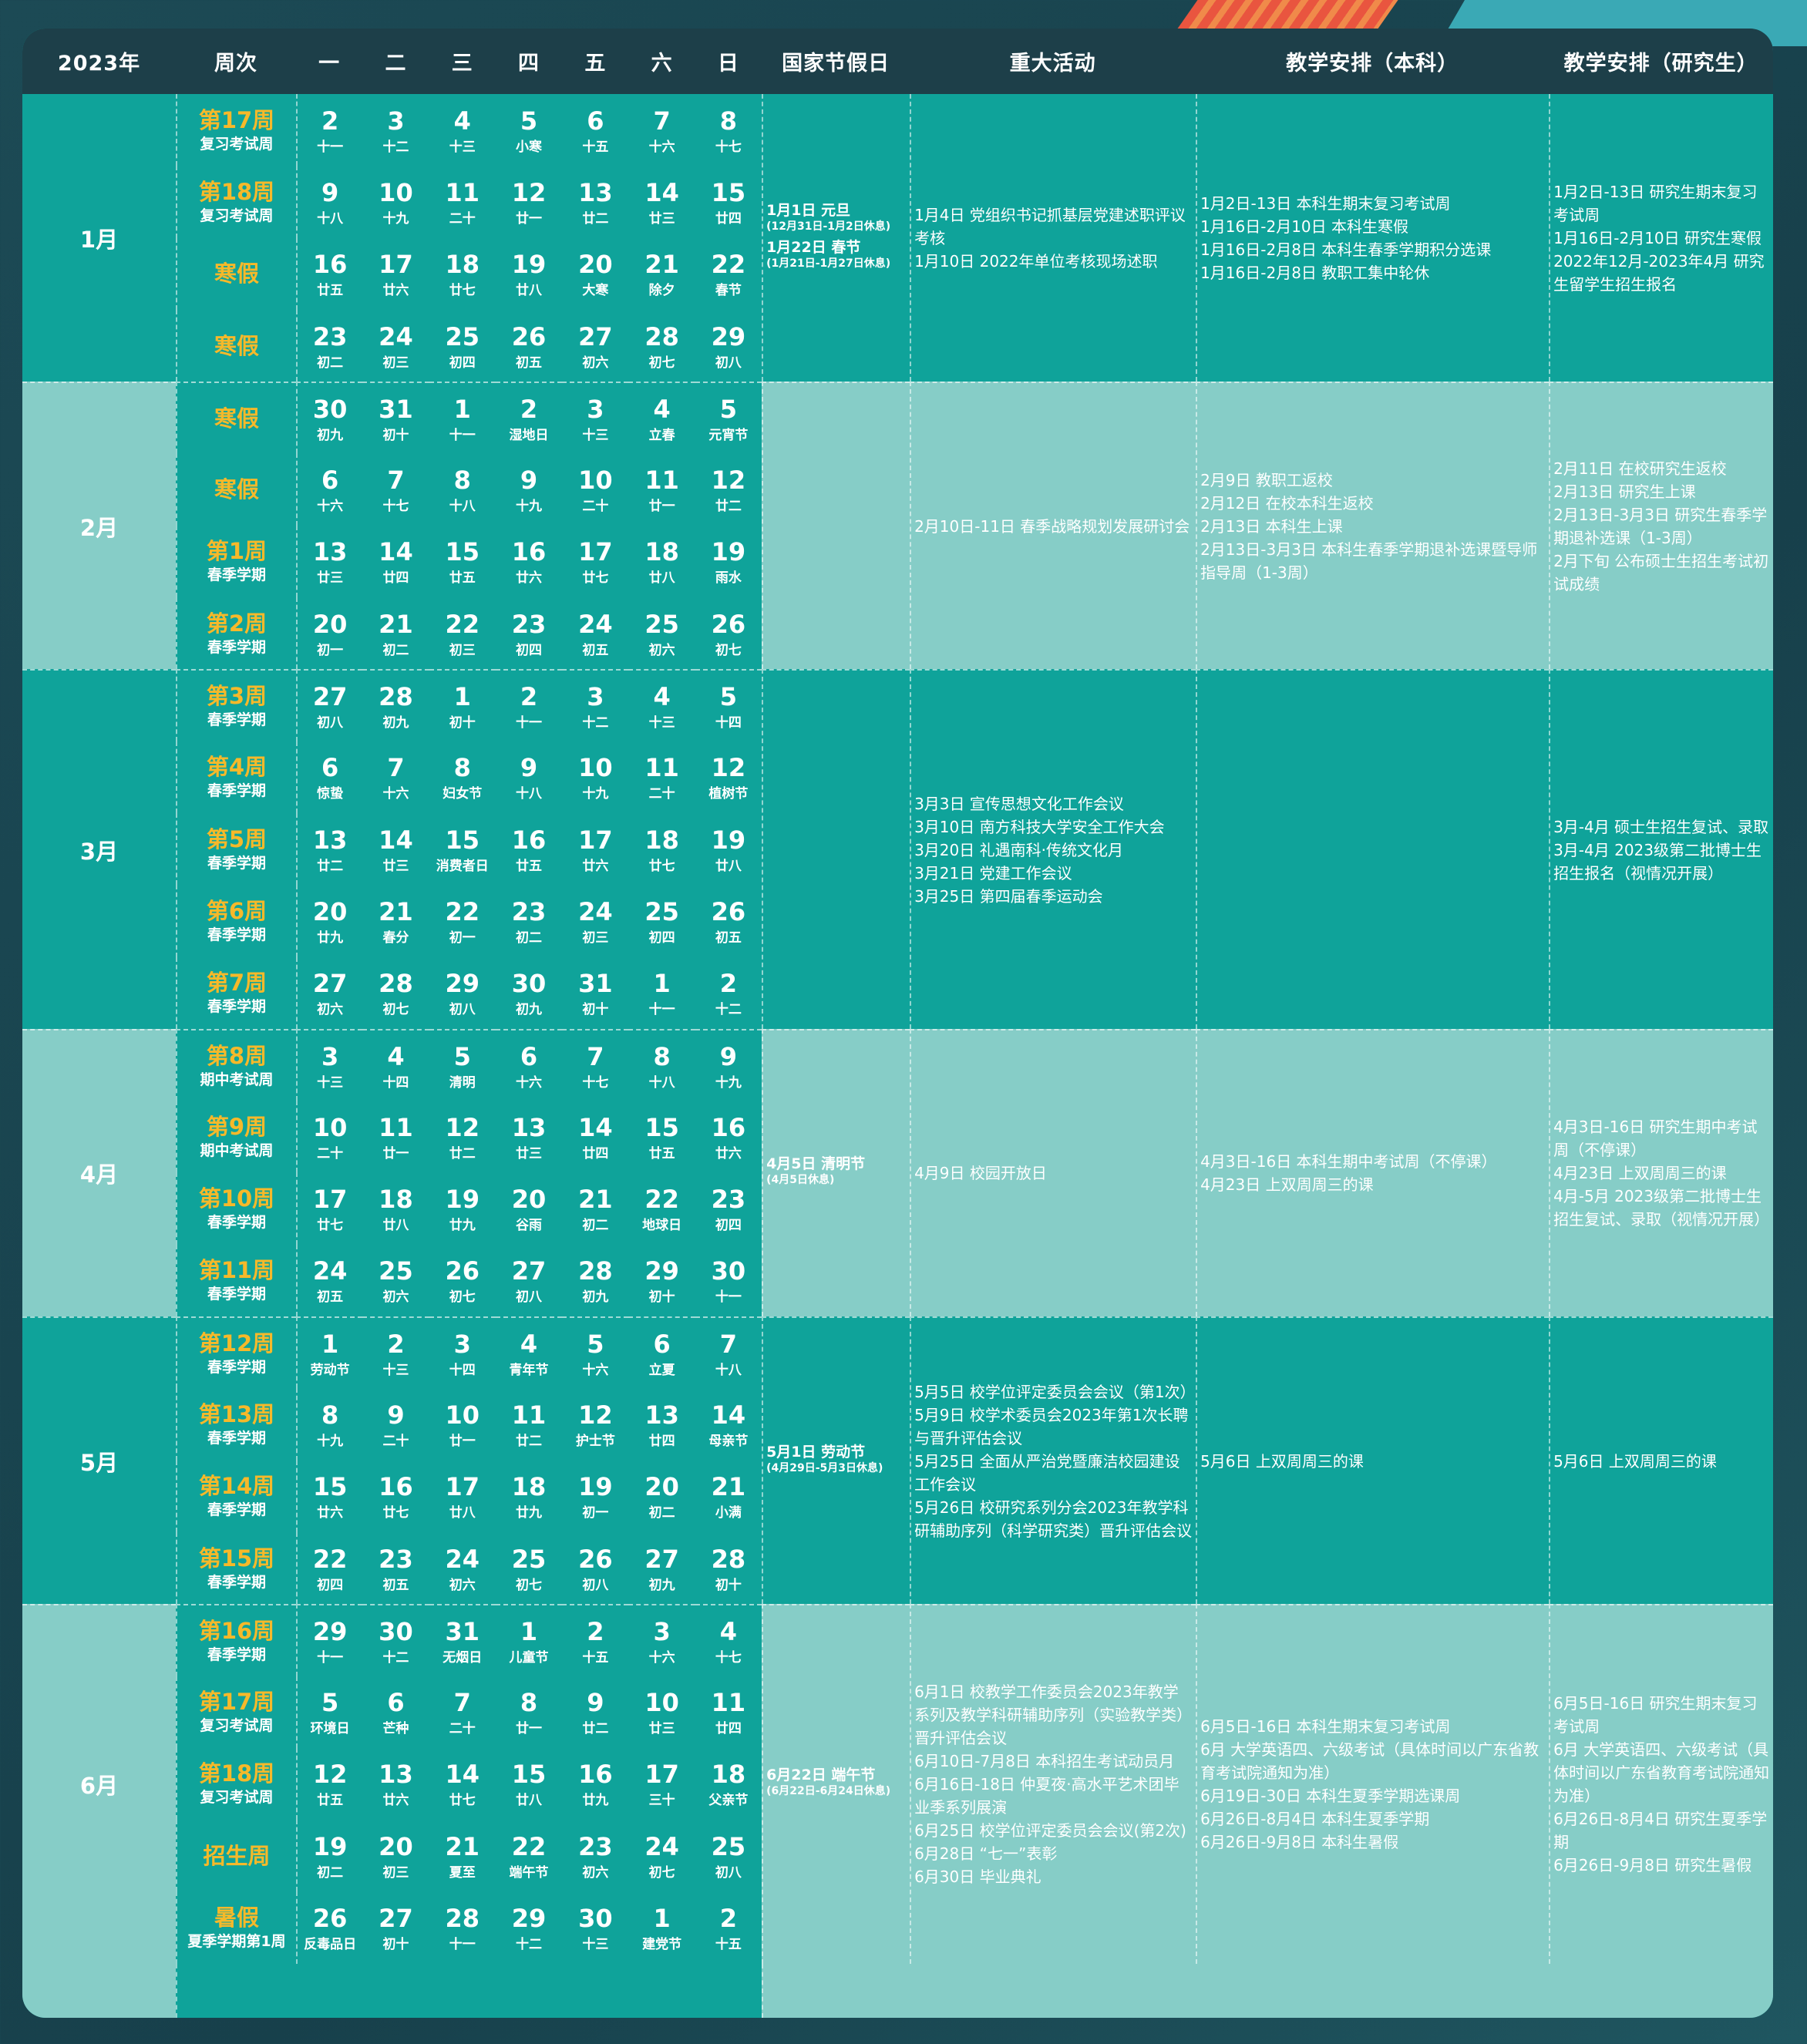 Image resolution: width=1807 pixels, height=2044 pixels. Describe the element at coordinates (529, 849) in the screenshot. I see `day-cell: 16 廿五` at that location.